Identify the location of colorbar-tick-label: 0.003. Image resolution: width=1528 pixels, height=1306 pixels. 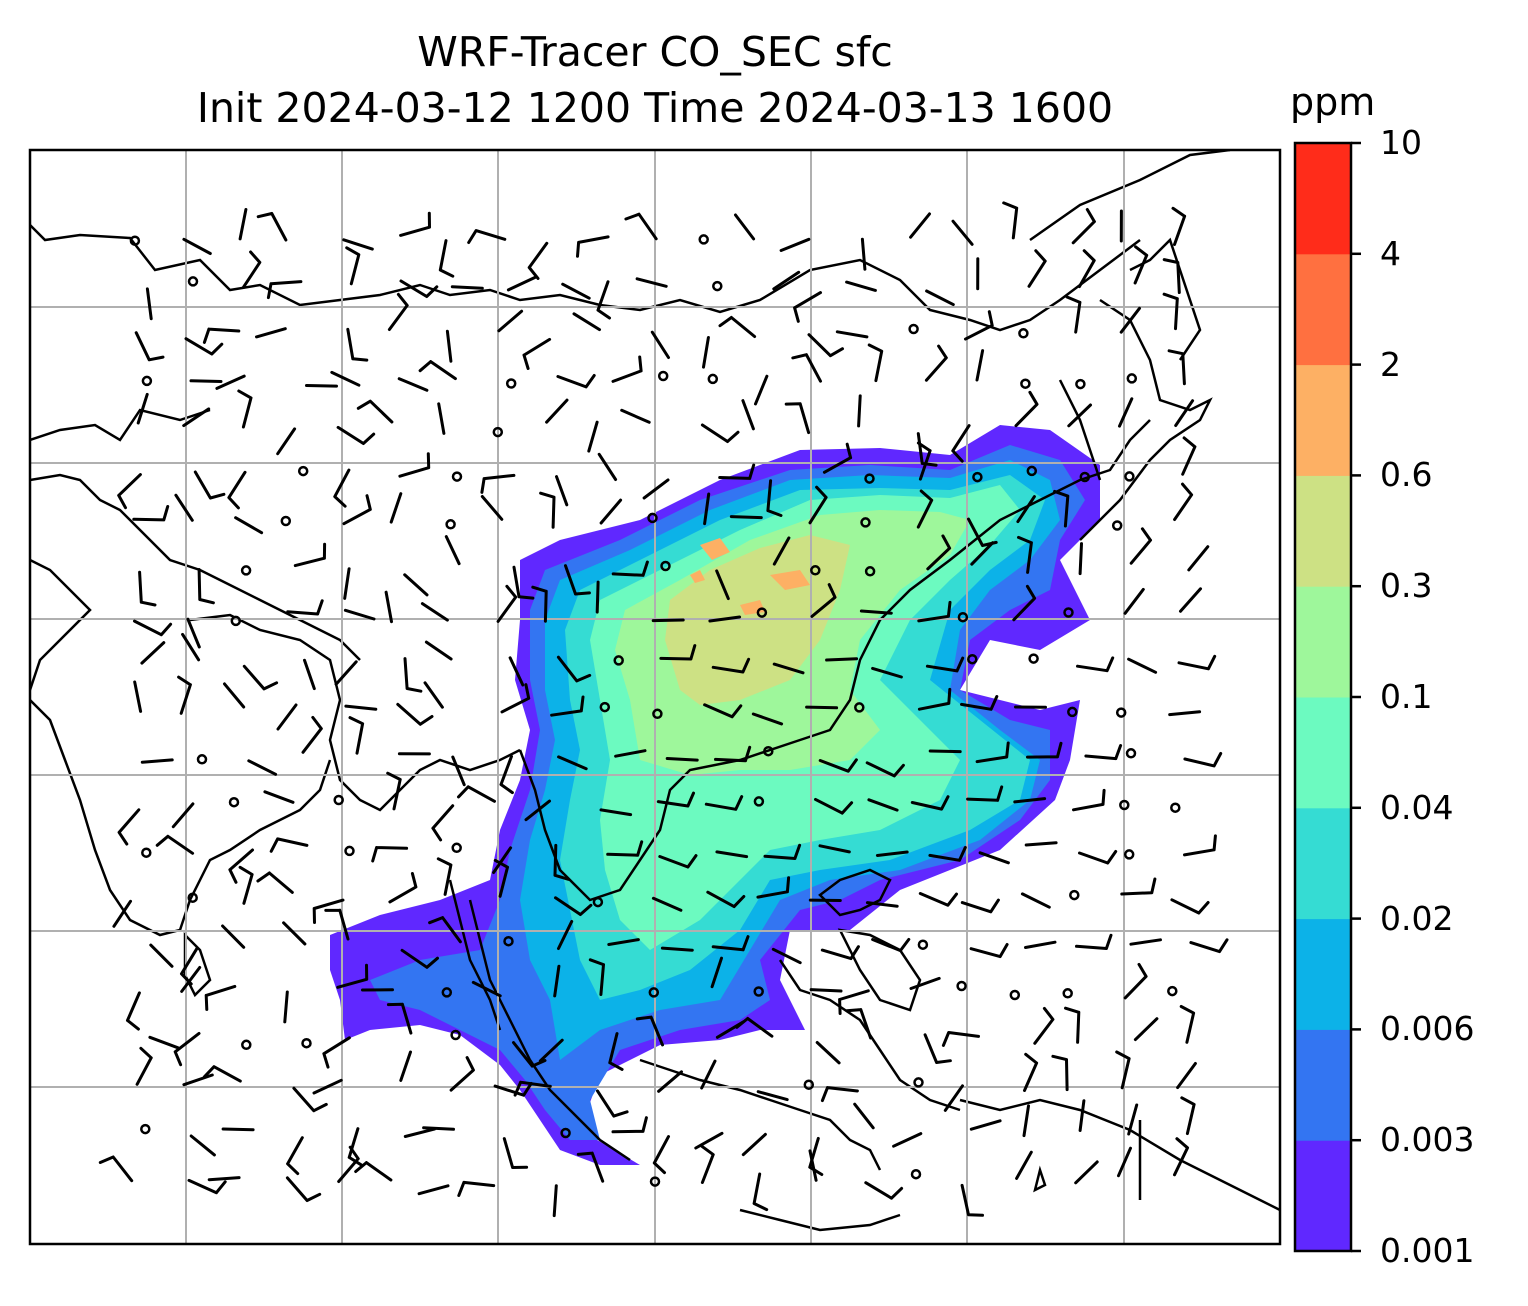
(1427, 1140).